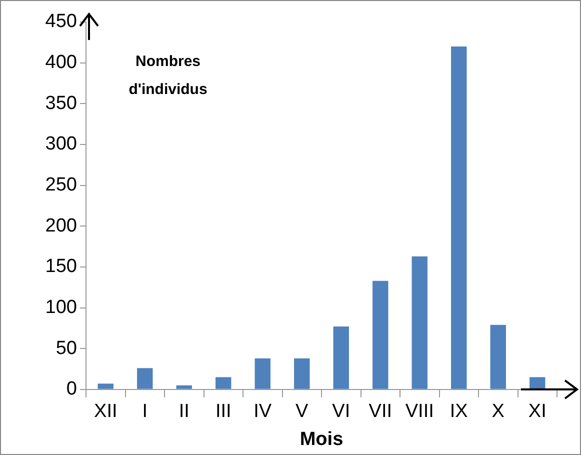 This screenshot has width=581, height=455. What do you see at coordinates (380, 411) in the screenshot?
I see `x-tick-label: VII` at bounding box center [380, 411].